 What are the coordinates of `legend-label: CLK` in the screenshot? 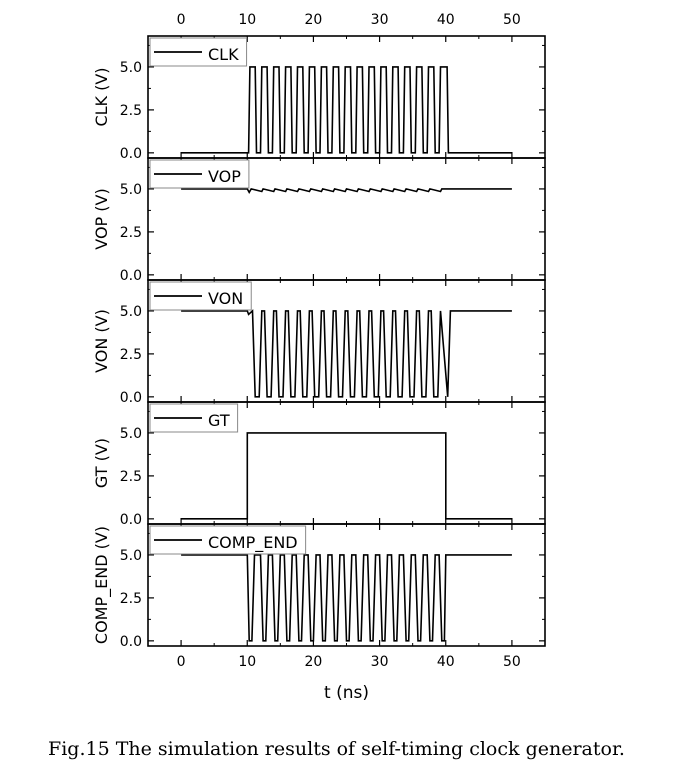 It's located at (223, 54).